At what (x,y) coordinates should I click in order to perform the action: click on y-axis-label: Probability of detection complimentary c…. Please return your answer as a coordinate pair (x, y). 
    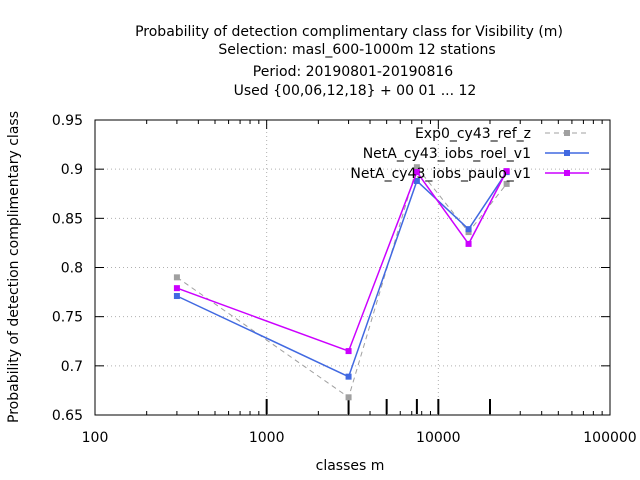
    Looking at the image, I should click on (14, 267).